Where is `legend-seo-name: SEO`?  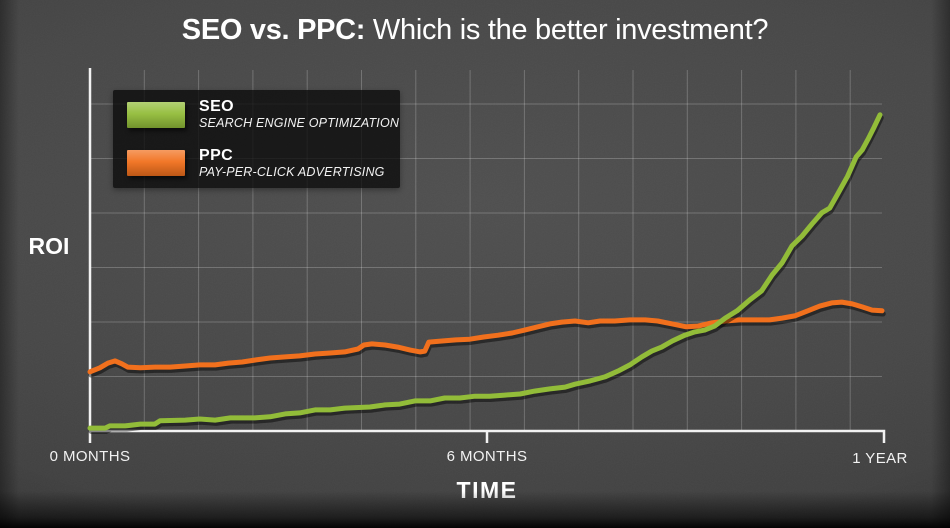 legend-seo-name: SEO is located at coordinates (216, 106).